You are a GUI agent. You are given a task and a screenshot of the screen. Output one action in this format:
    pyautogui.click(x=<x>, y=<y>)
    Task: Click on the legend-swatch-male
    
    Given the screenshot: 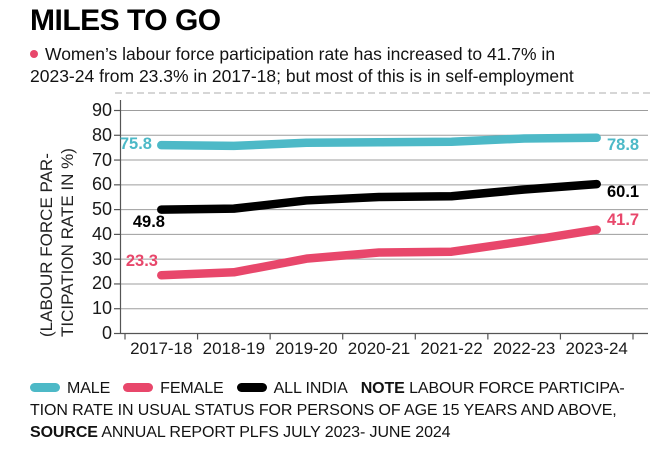 What is the action you would take?
    pyautogui.click(x=45, y=387)
    